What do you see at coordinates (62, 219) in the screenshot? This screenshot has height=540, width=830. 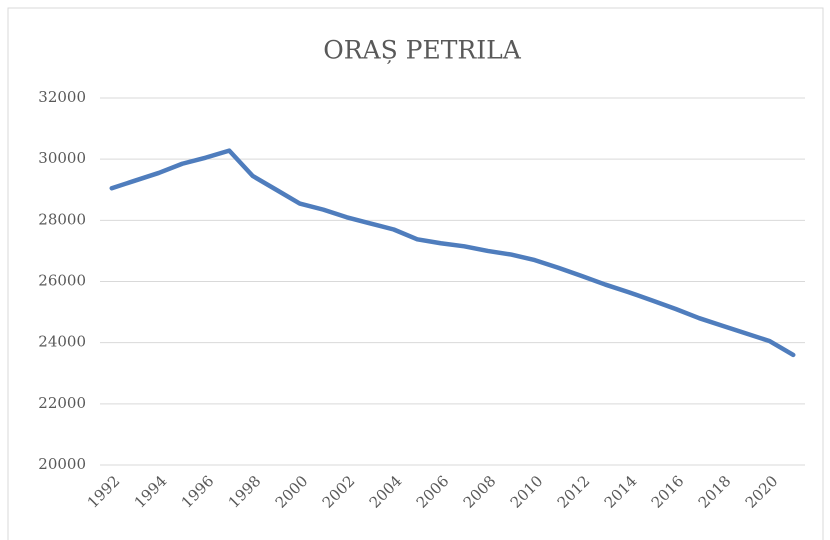 I see `y-tick-label: 28000` at bounding box center [62, 219].